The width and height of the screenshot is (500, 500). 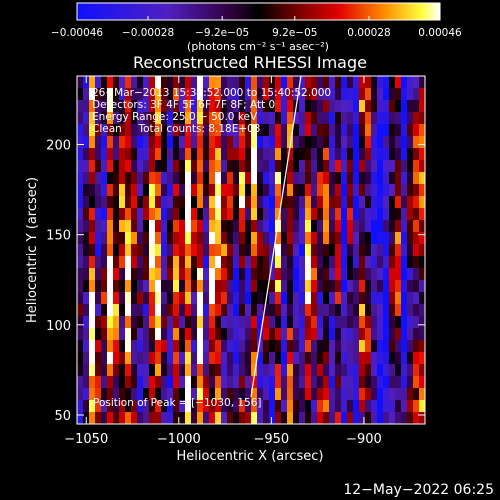 What do you see at coordinates (440, 33) in the screenshot?
I see `colorbar-tick-label: 0.00046` at bounding box center [440, 33].